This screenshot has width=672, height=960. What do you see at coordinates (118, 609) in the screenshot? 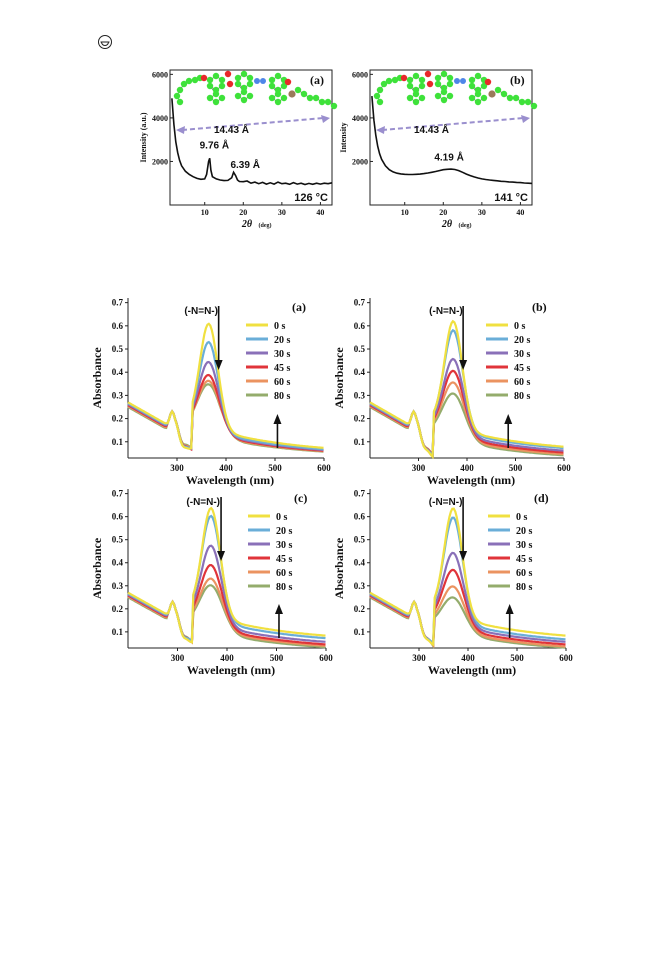
I see `y-tick-label: 0.2` at bounding box center [118, 609].